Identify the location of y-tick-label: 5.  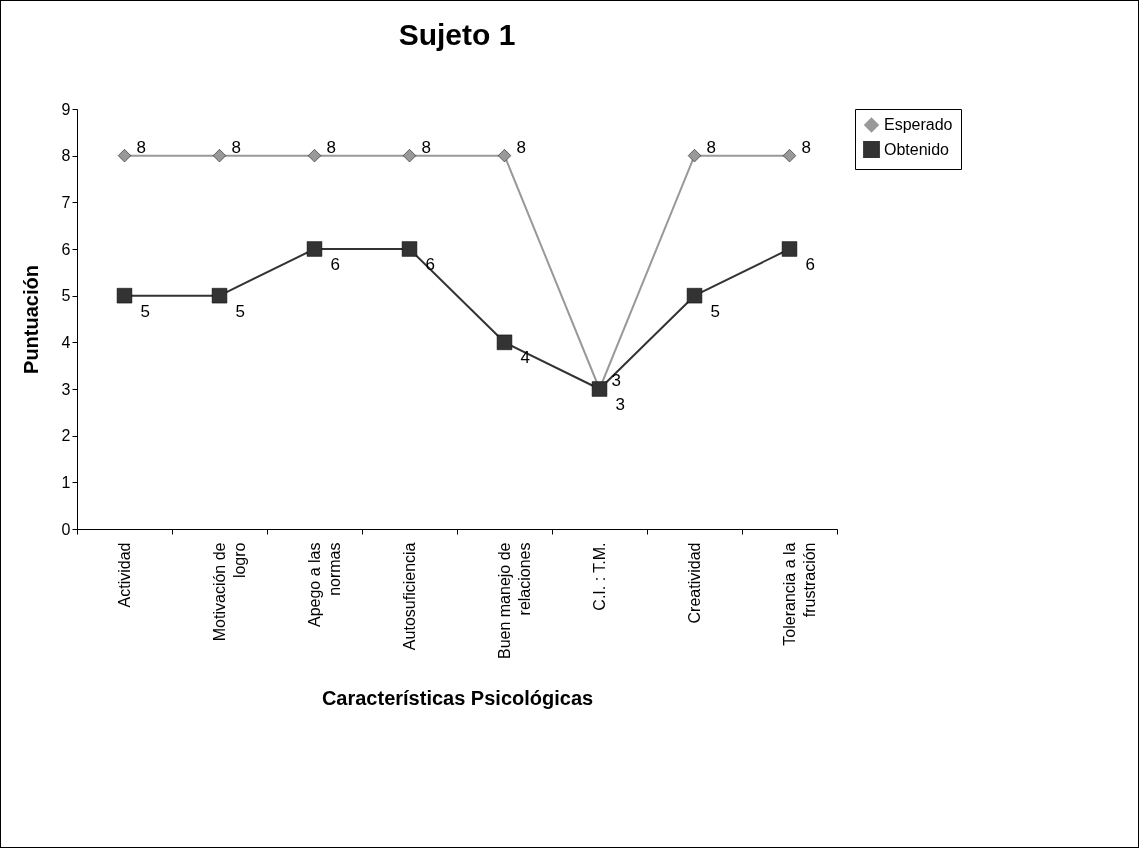
(66, 296).